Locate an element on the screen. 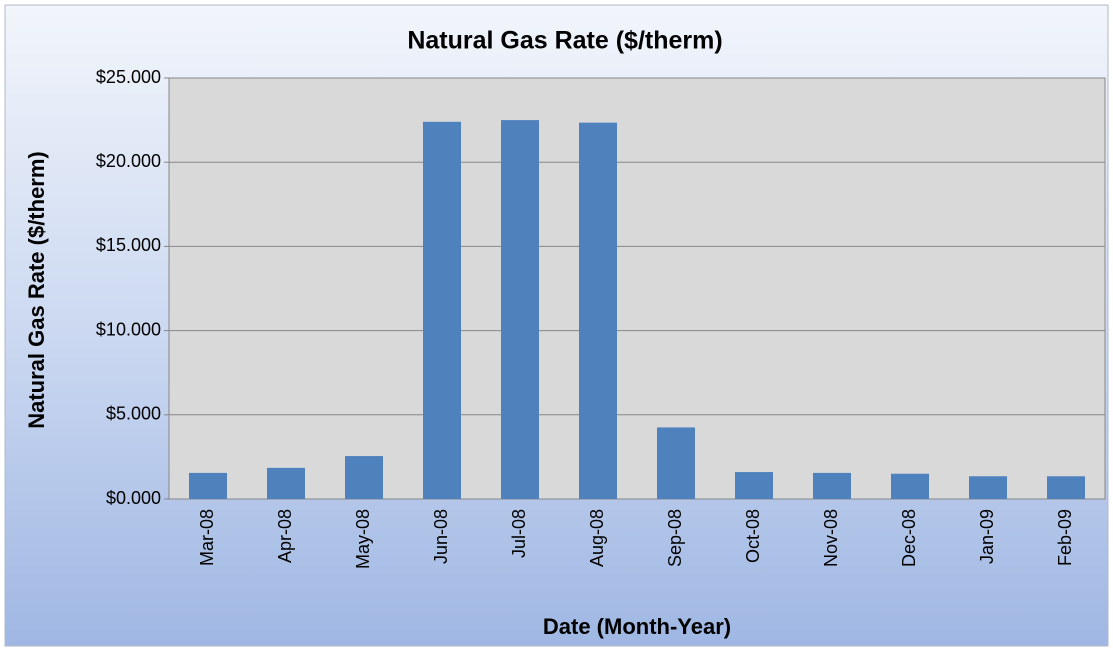  y-tick-label: $0.000 is located at coordinates (133, 498).